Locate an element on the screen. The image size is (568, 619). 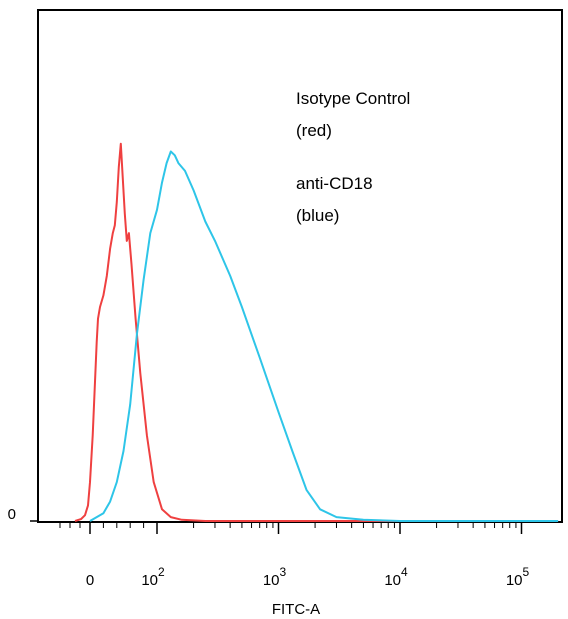
legend-text-1: (red) is located at coordinates (314, 130).